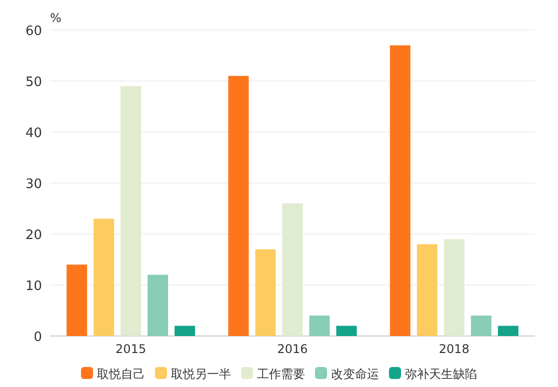  Describe the element at coordinates (355, 374) in the screenshot. I see `legend-label: 改变命运` at that location.